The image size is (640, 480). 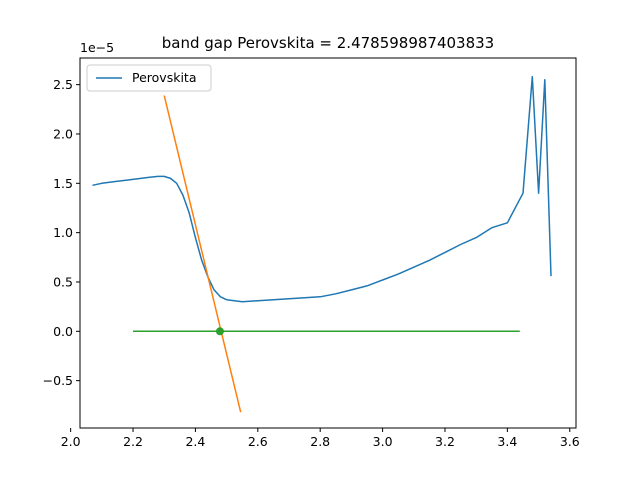 I want to click on x-tick-label: 3.0, so click(x=383, y=441).